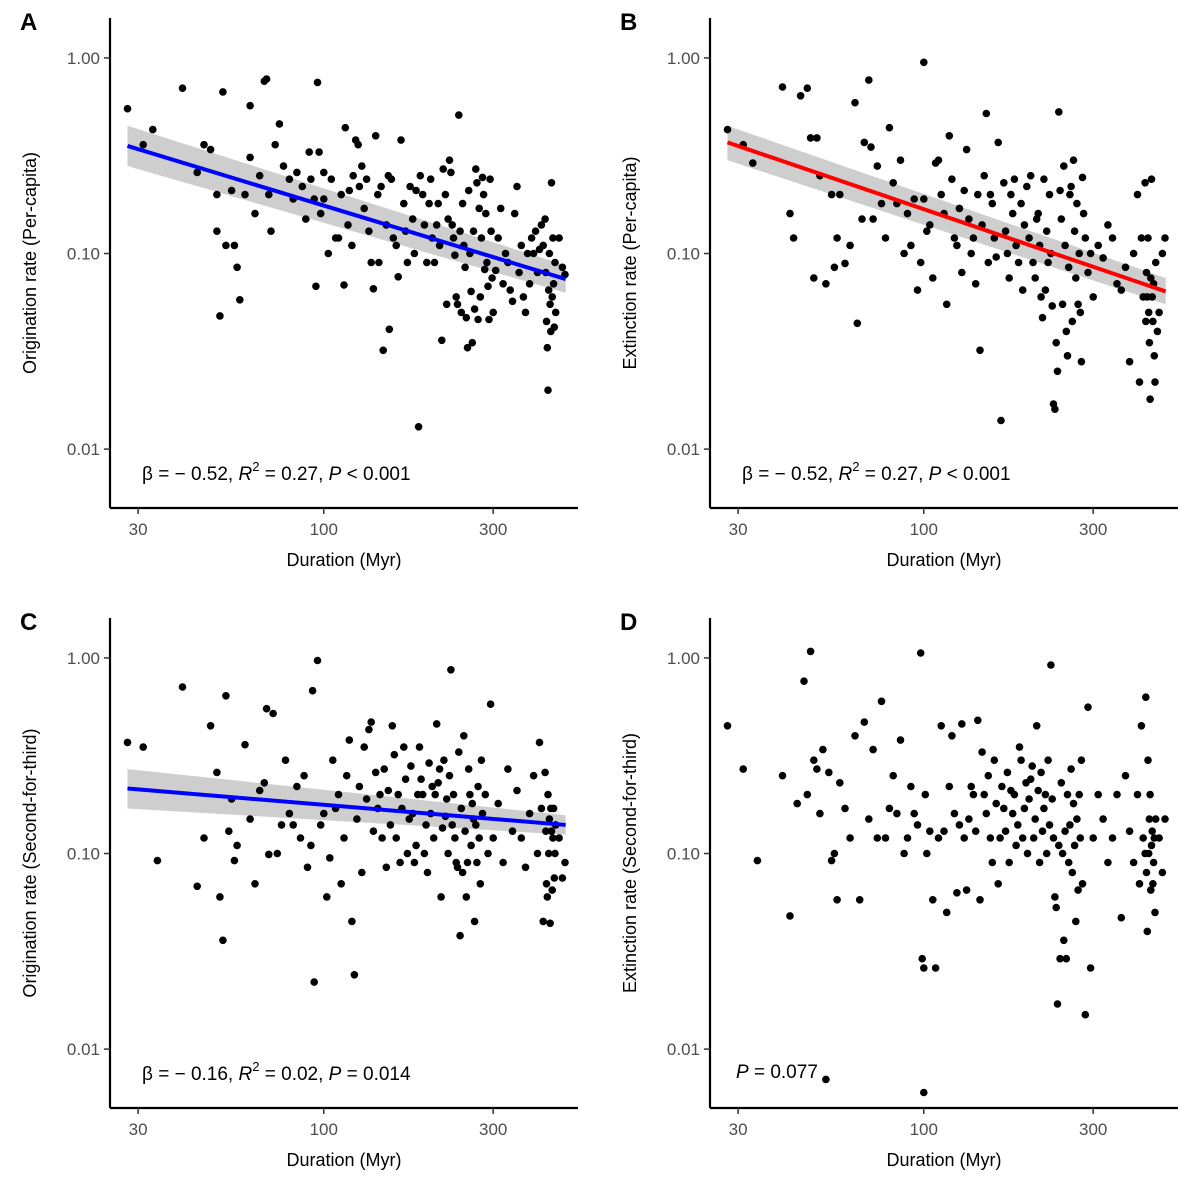 The image size is (1200, 1200). What do you see at coordinates (683, 854) in the screenshot?
I see `y-tick-label: 0.10` at bounding box center [683, 854].